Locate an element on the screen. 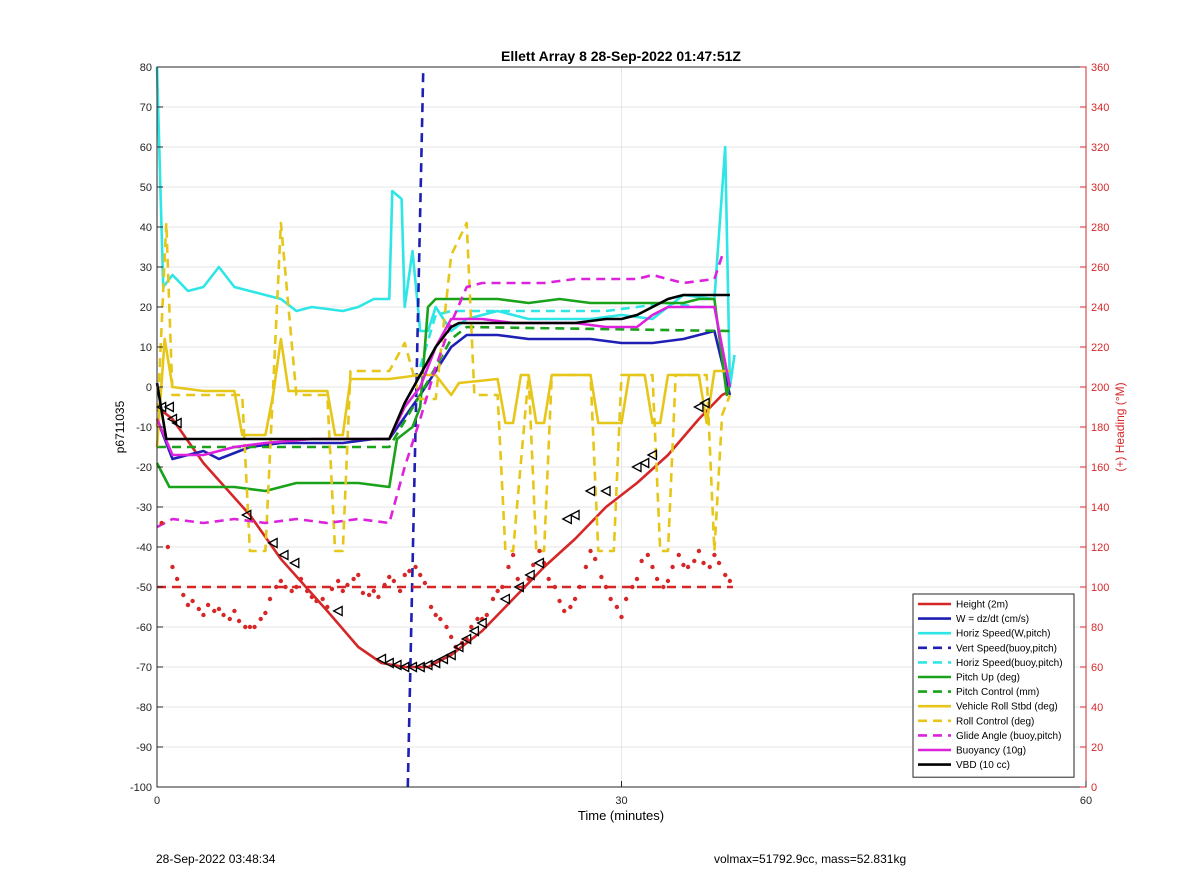  series-line-pitch-up-deg is located at coordinates (443, 395).